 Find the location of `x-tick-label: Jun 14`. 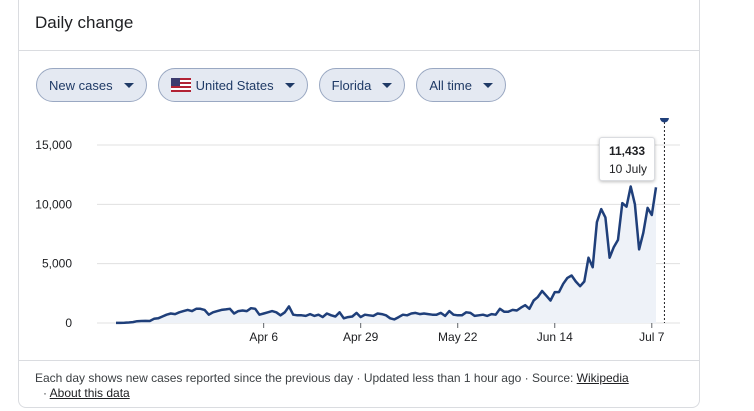

x-tick-label: Jun 14 is located at coordinates (555, 337).